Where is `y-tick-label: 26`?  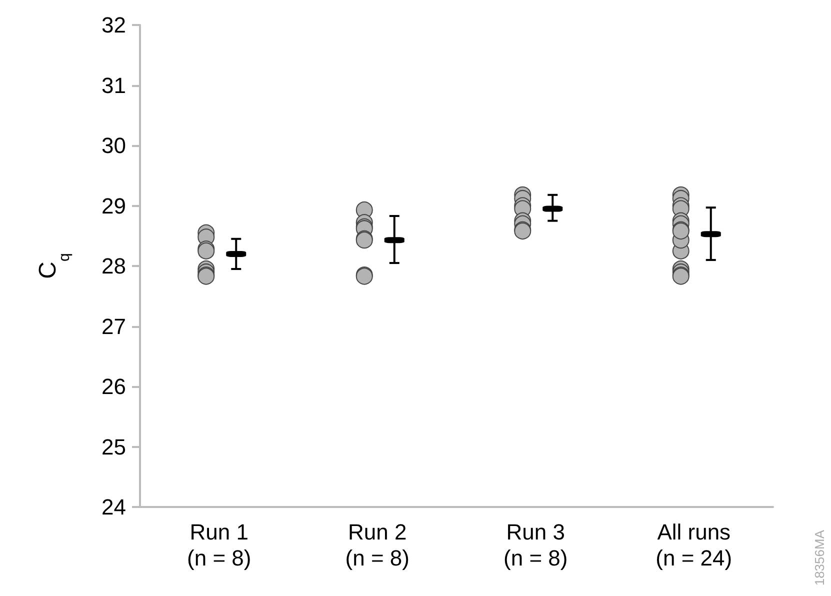 y-tick-label: 26 is located at coordinates (114, 386).